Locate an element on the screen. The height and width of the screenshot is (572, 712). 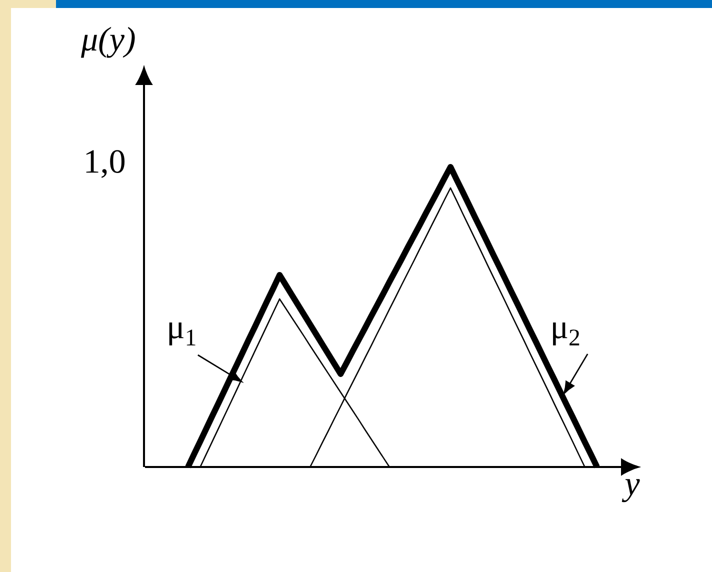
y-axis-title: μ(y) is located at coordinates (107, 42).